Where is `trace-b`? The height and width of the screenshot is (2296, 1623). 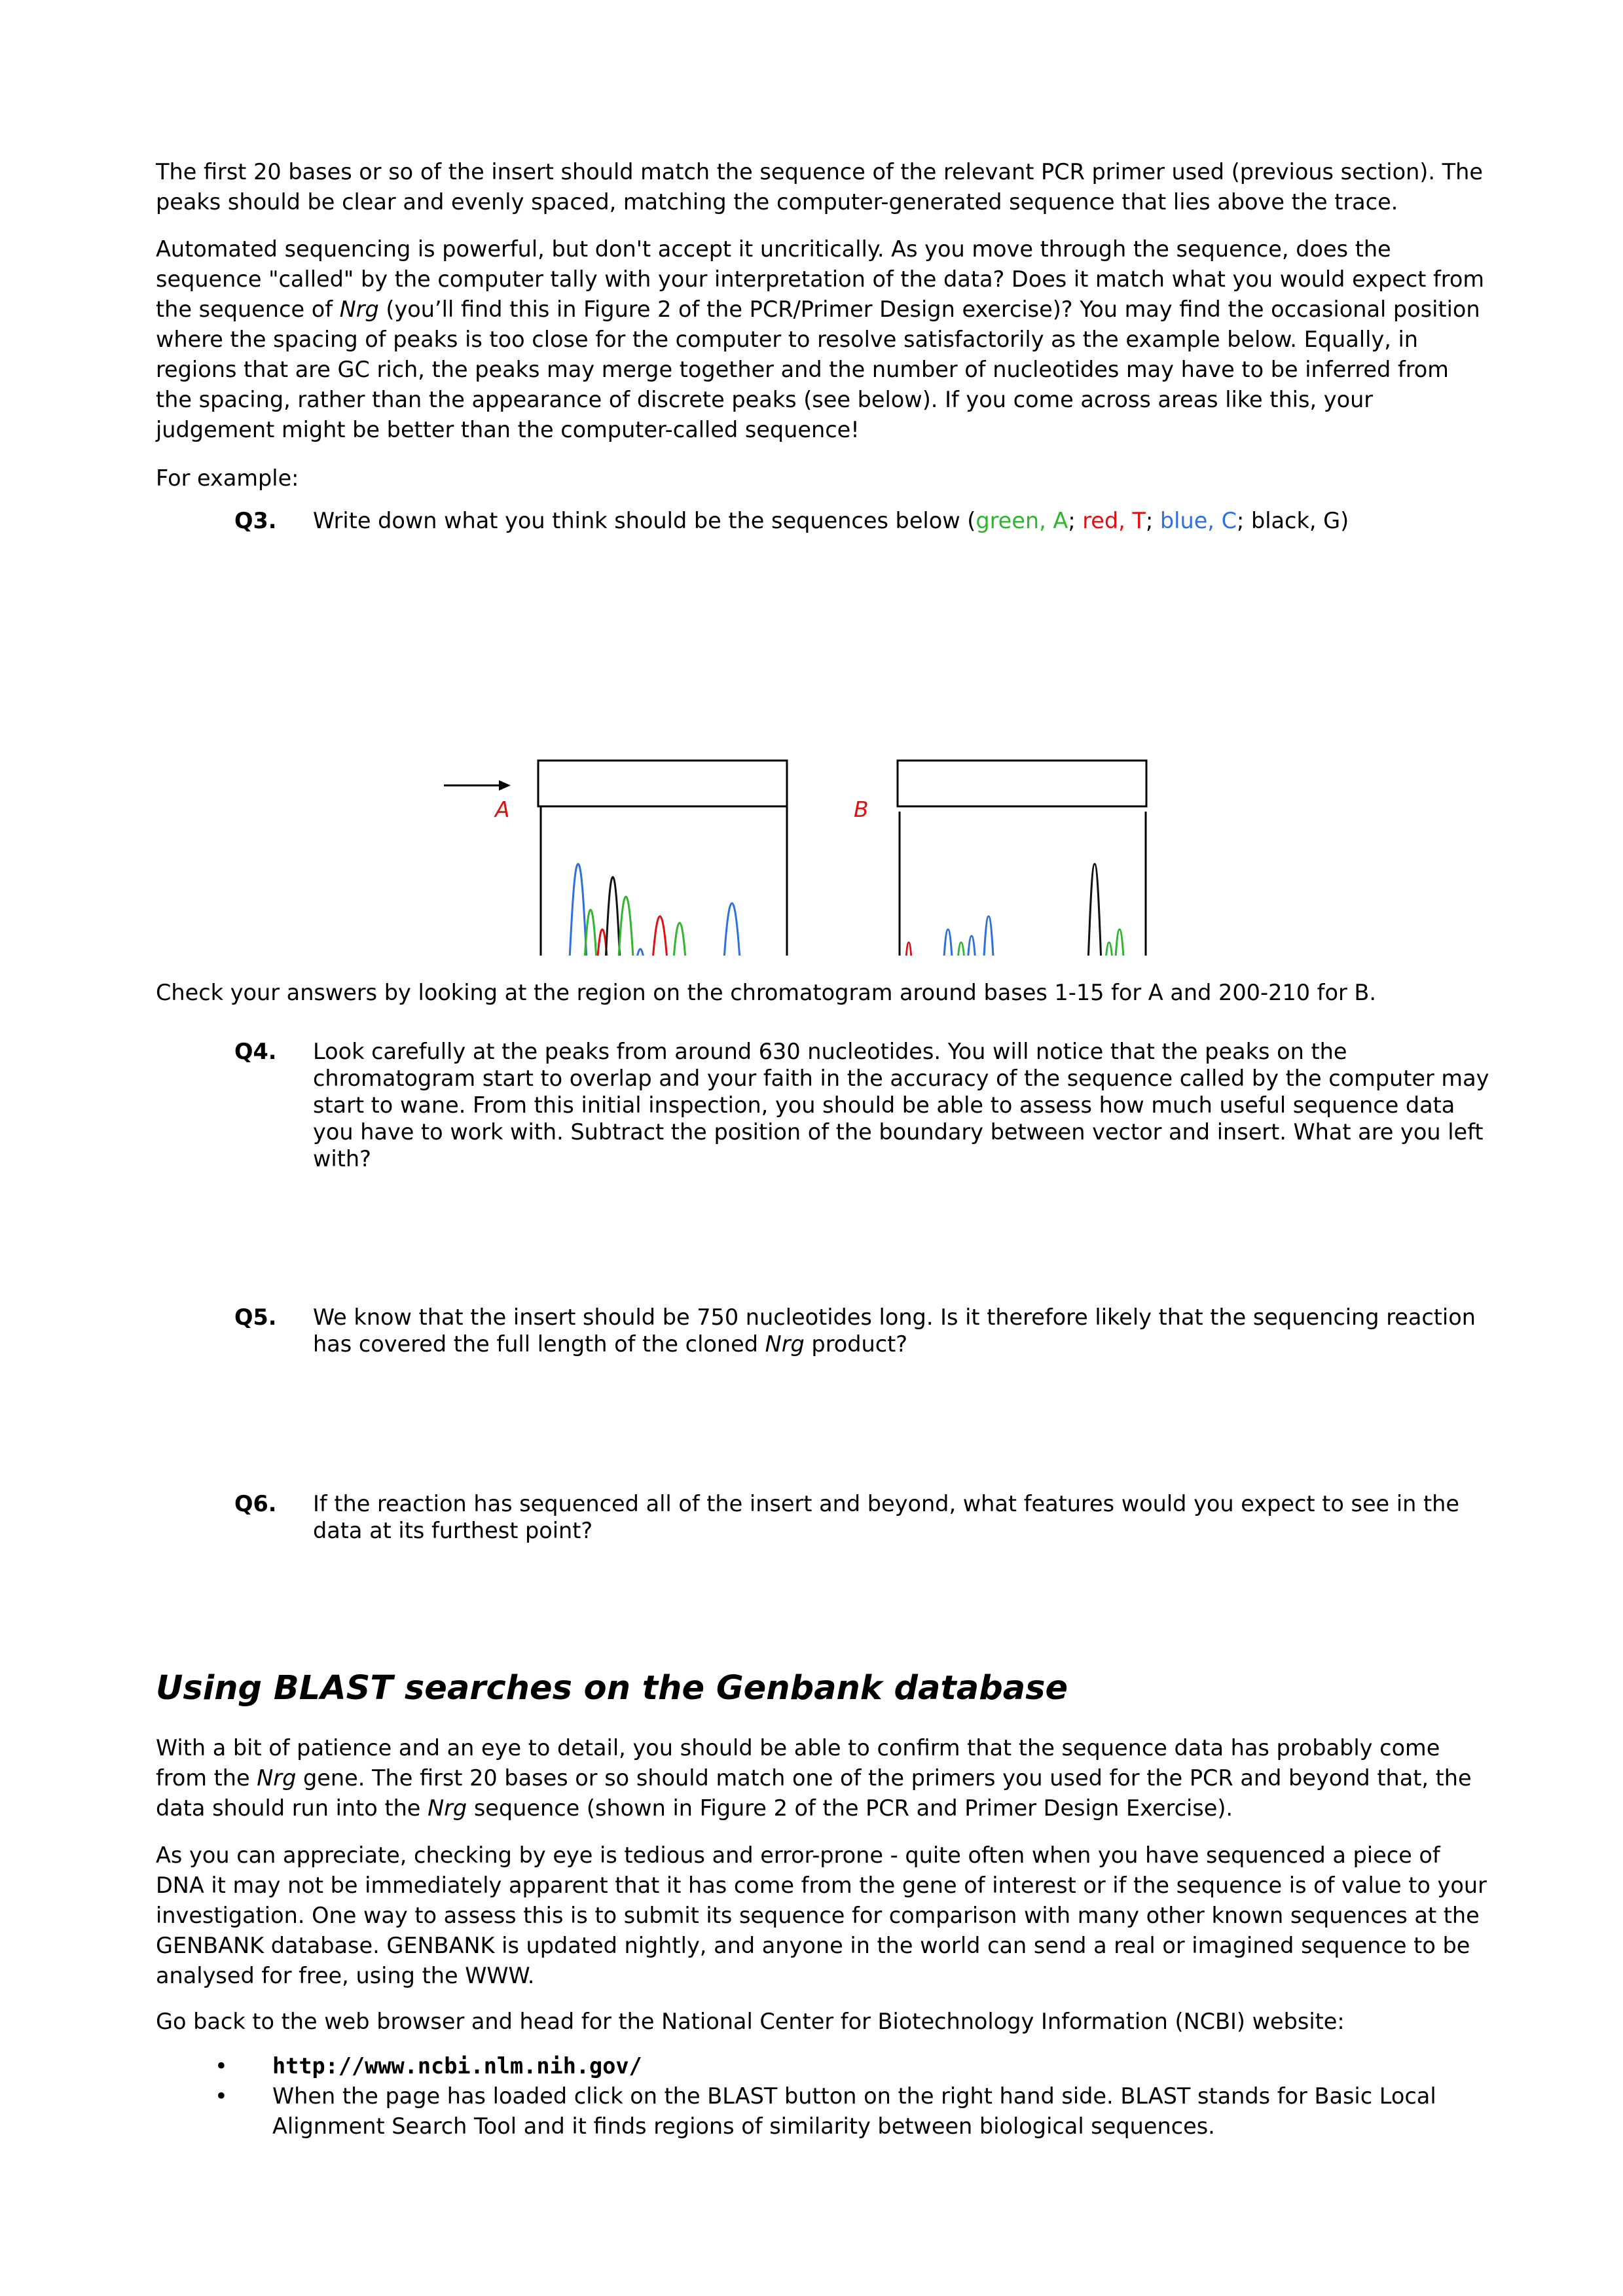
trace-b is located at coordinates (1022, 884).